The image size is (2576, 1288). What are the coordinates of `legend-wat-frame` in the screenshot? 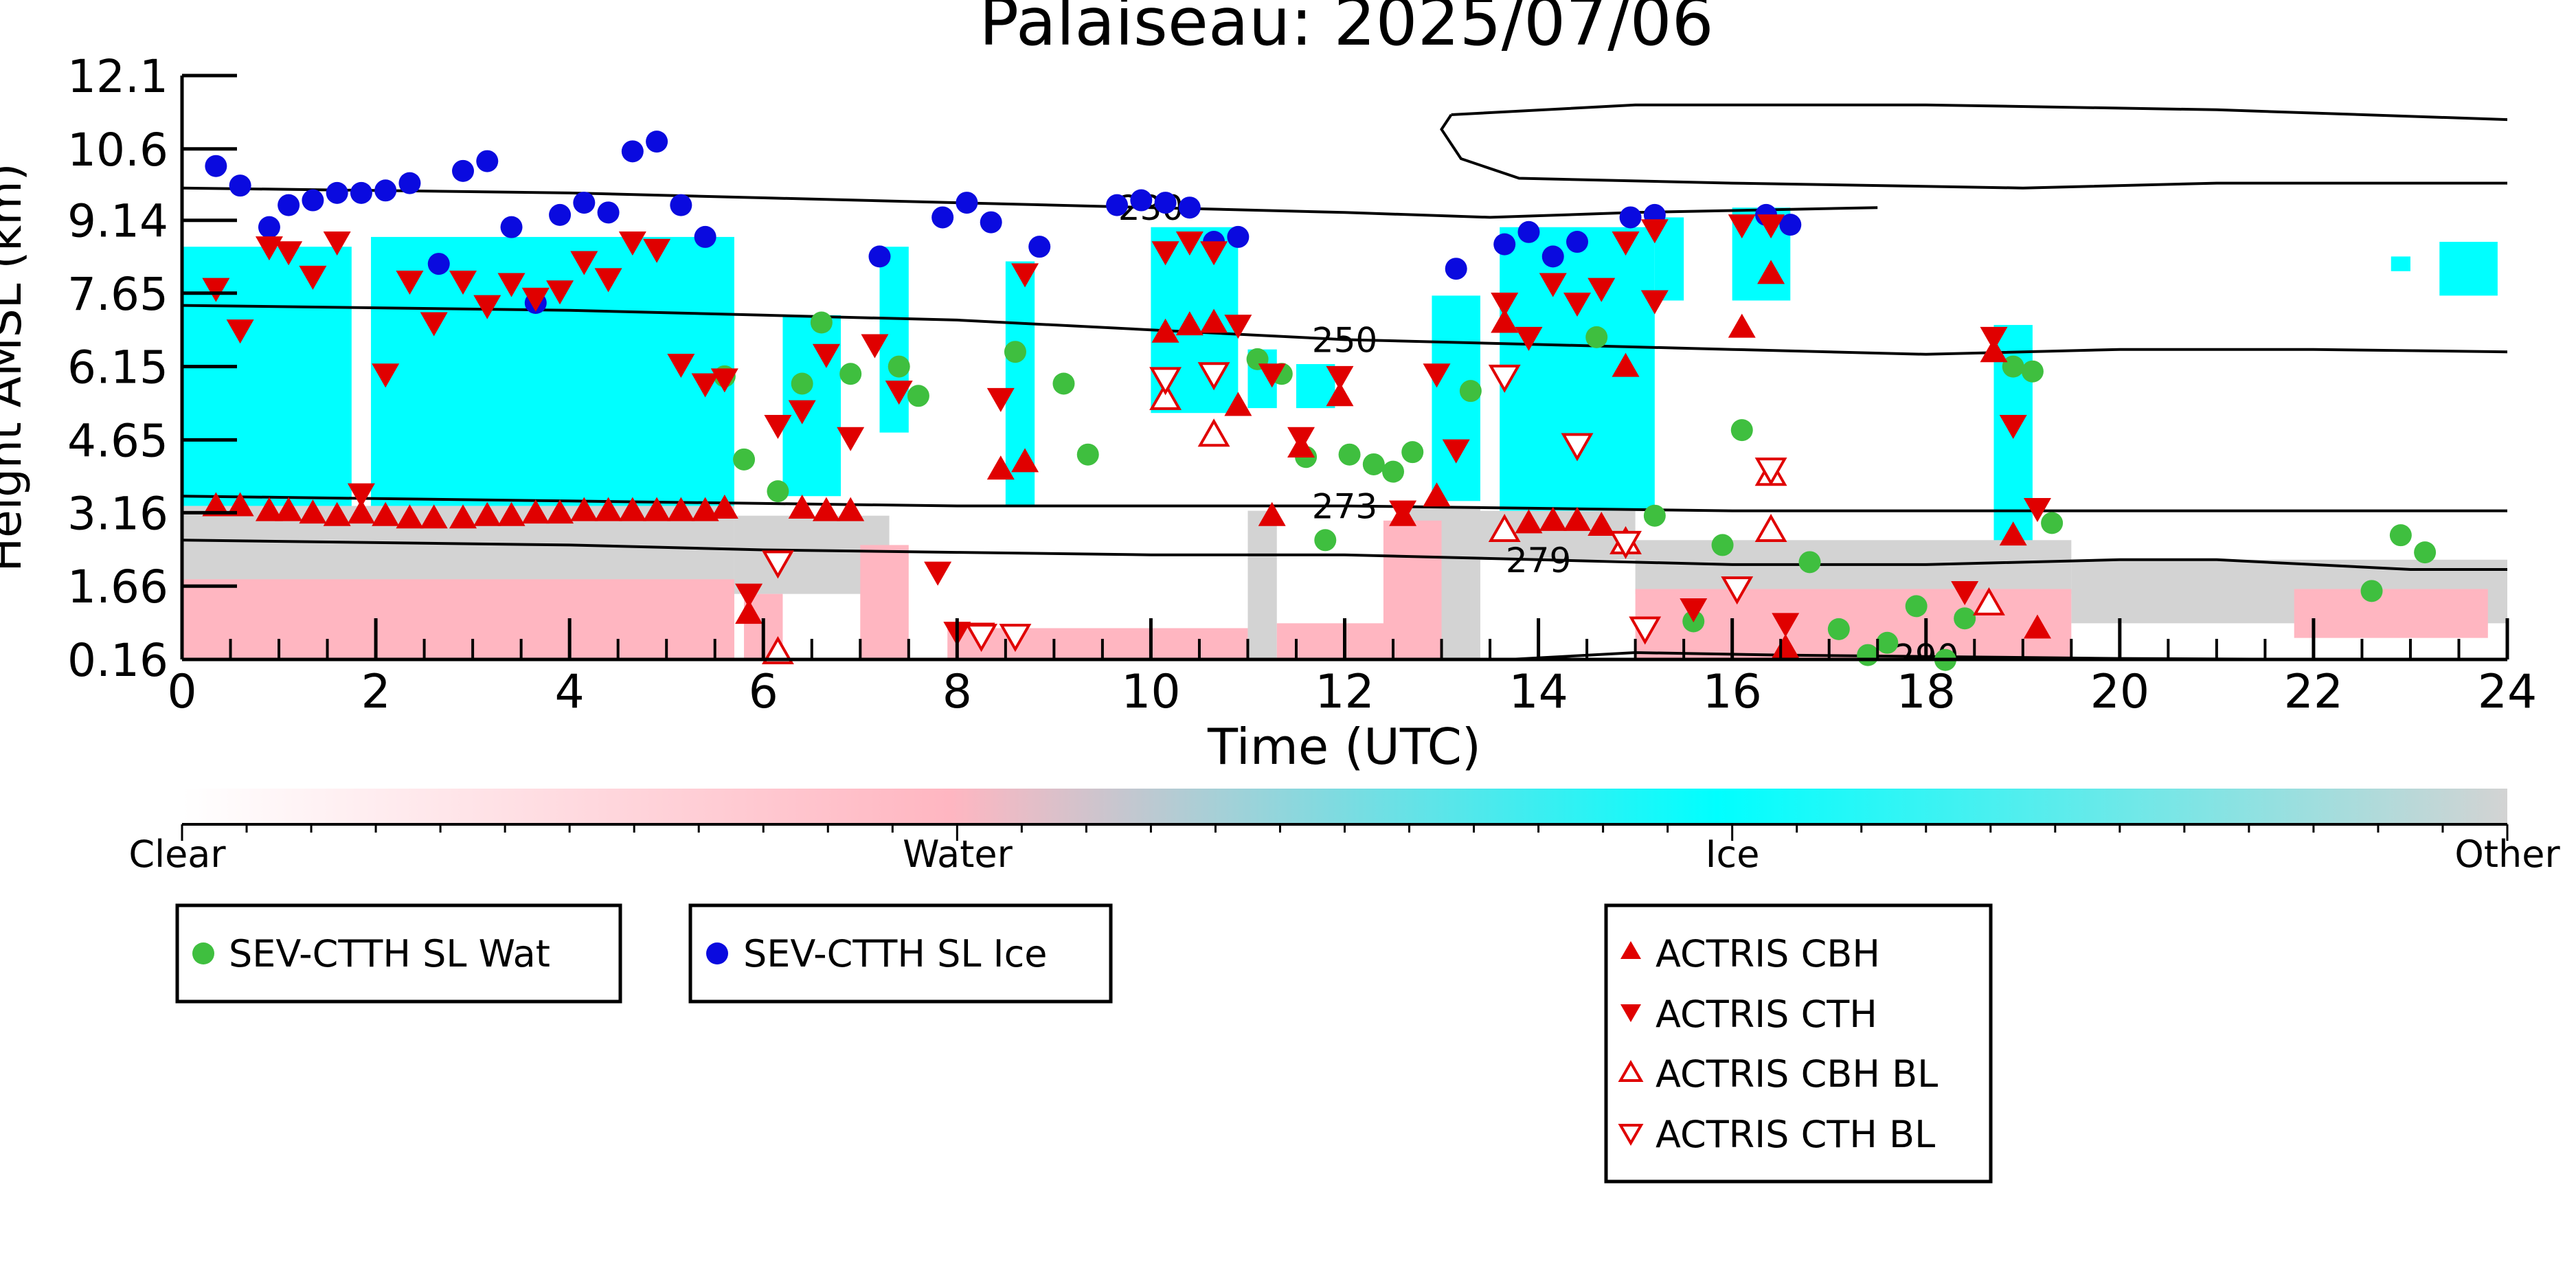 It's located at (398, 953).